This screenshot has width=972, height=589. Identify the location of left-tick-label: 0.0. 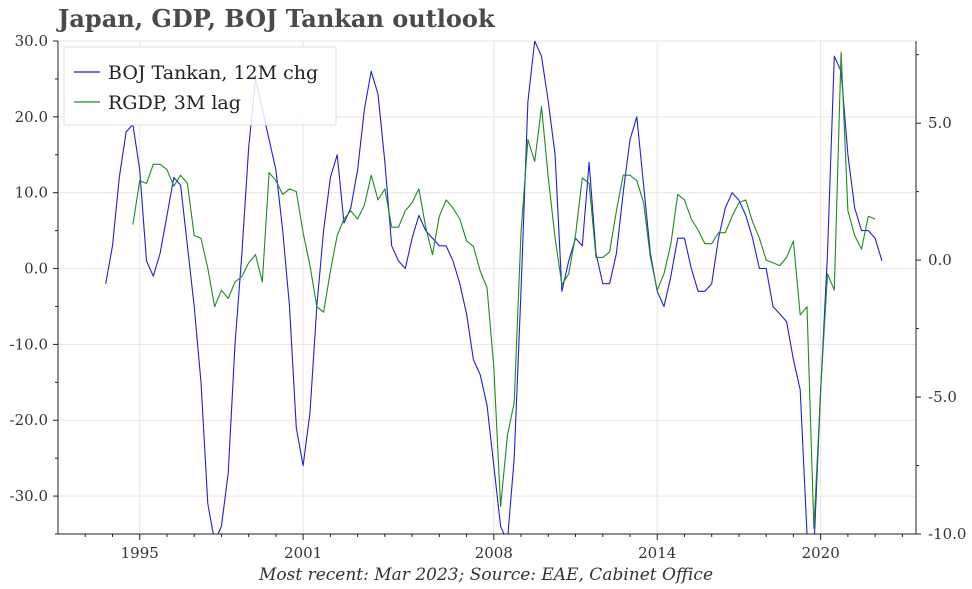
(36, 269).